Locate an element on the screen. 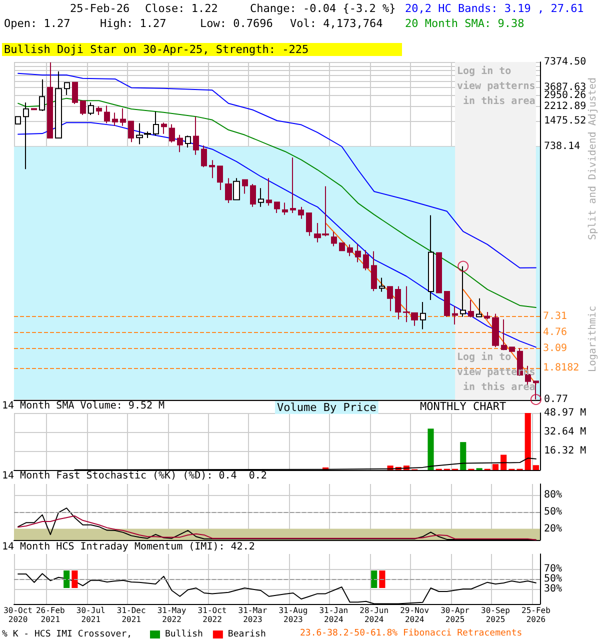 This screenshot has height=640, width=600. text: 20,2 HC Bands: 3.19 , 27.61 is located at coordinates (494, 8).